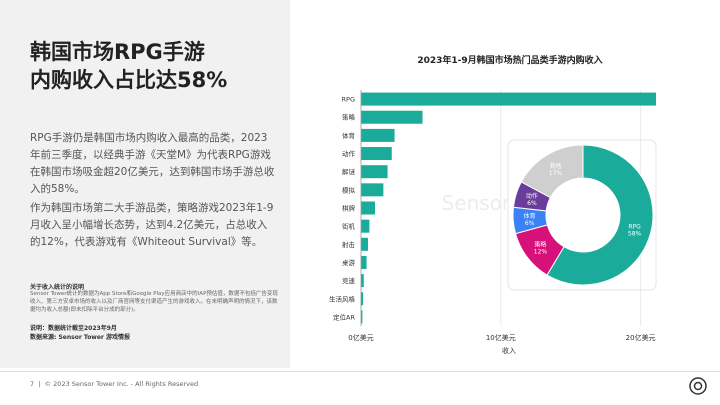  I want to click on slice-value-label: 12%, so click(541, 251).